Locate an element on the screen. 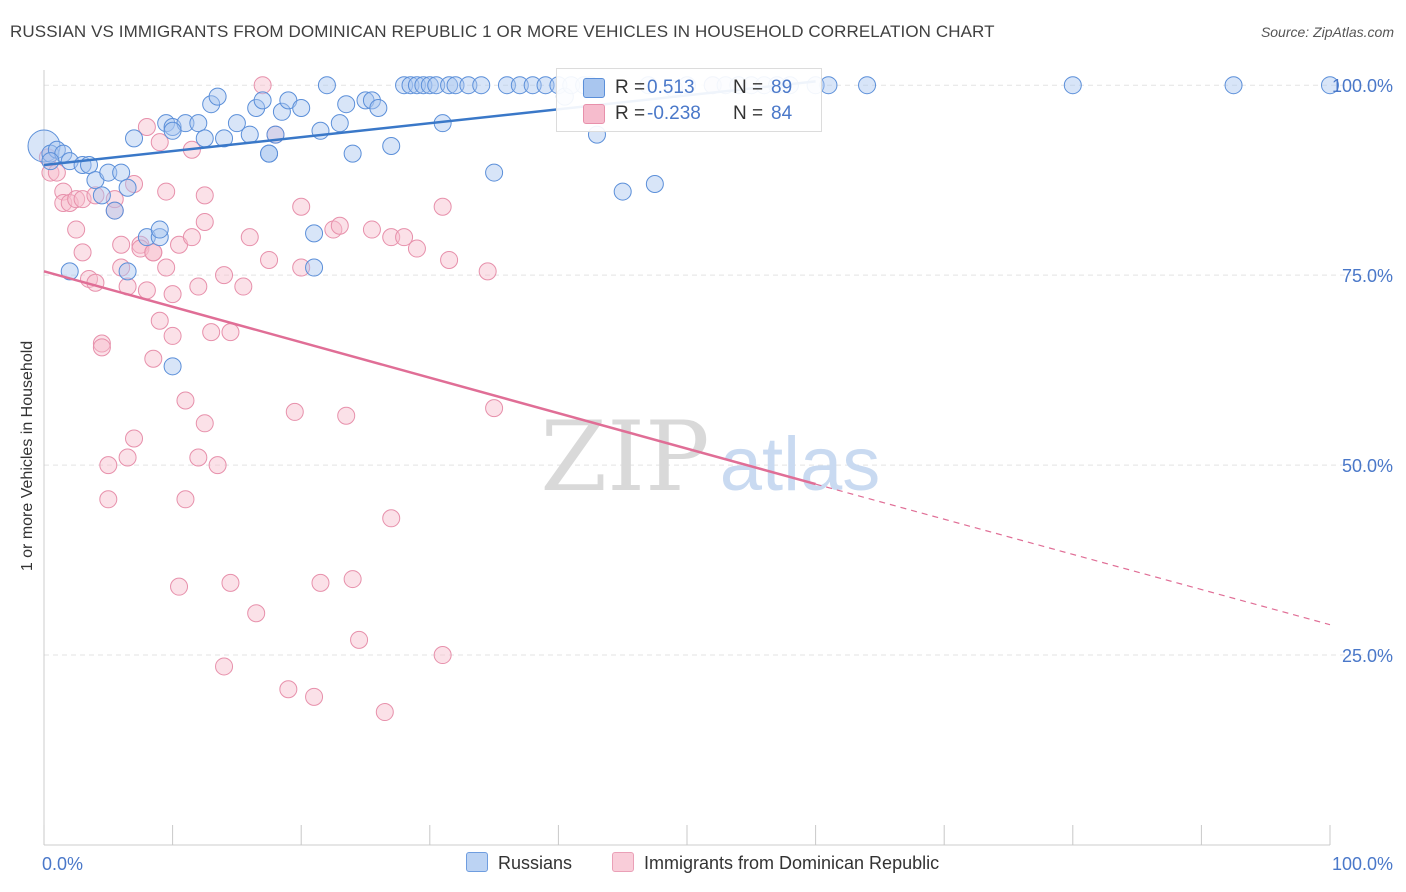  legend-label-russians: Russians is located at coordinates (535, 863).